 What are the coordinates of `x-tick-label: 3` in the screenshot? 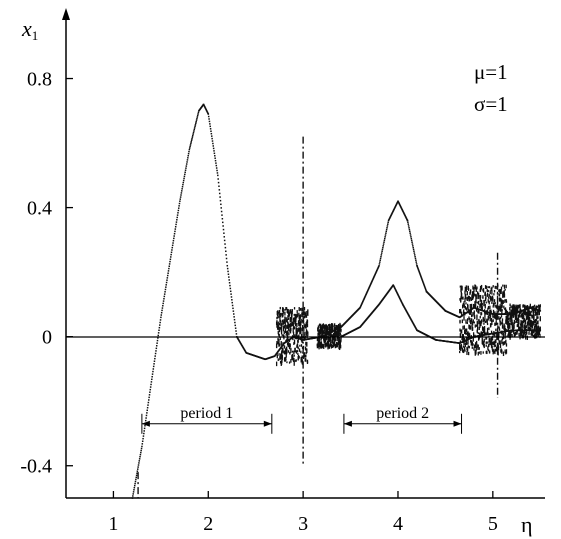 It's located at (303, 524).